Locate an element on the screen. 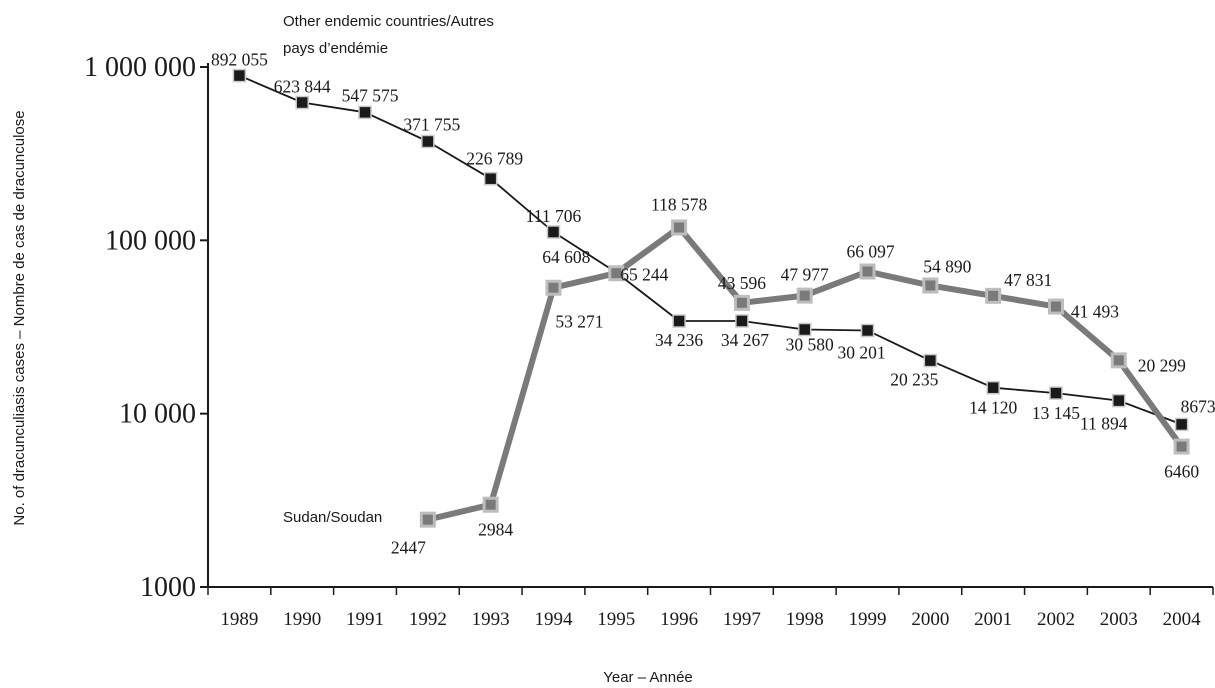 This screenshot has width=1215, height=688. y-tick-label: 100 000 is located at coordinates (150, 240).